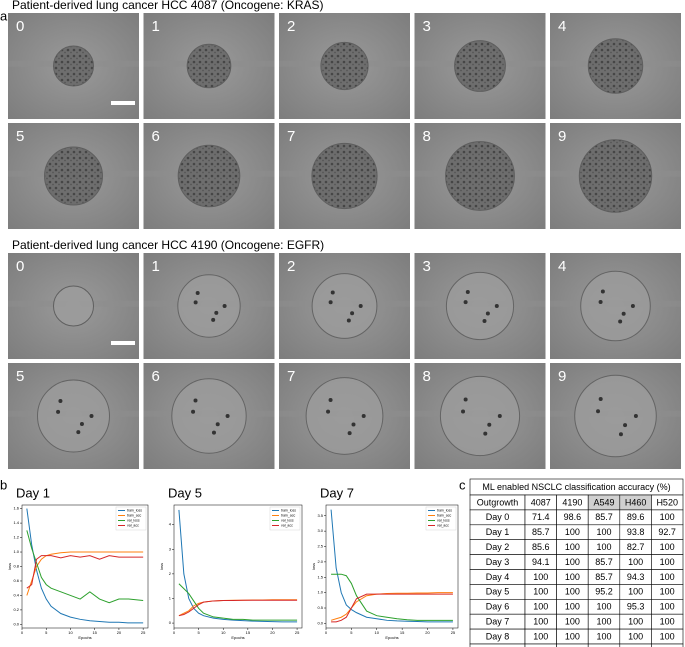  Describe the element at coordinates (427, 136) in the screenshot. I see `frame-label: 8` at that location.